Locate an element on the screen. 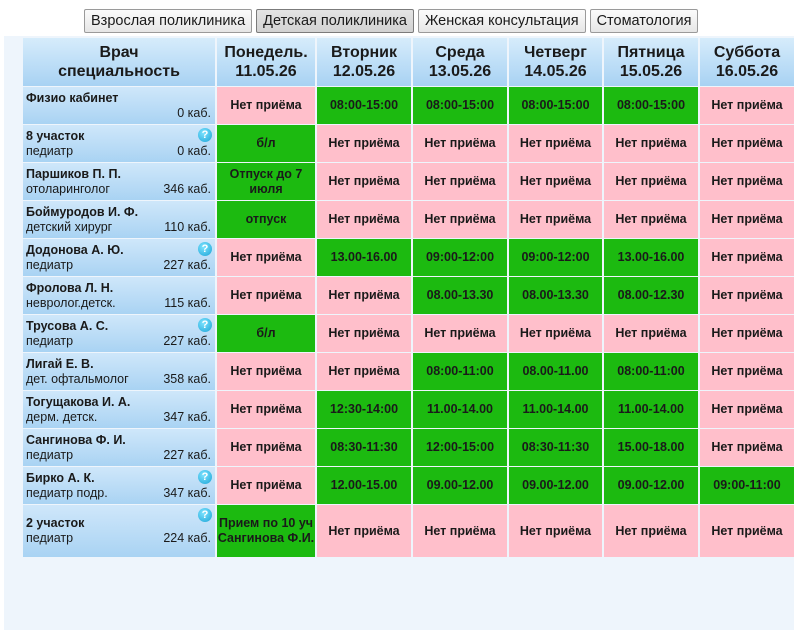 Image resolution: width=805 pixels, height=630 pixels. doctor-room: 0 каб. is located at coordinates (194, 150).